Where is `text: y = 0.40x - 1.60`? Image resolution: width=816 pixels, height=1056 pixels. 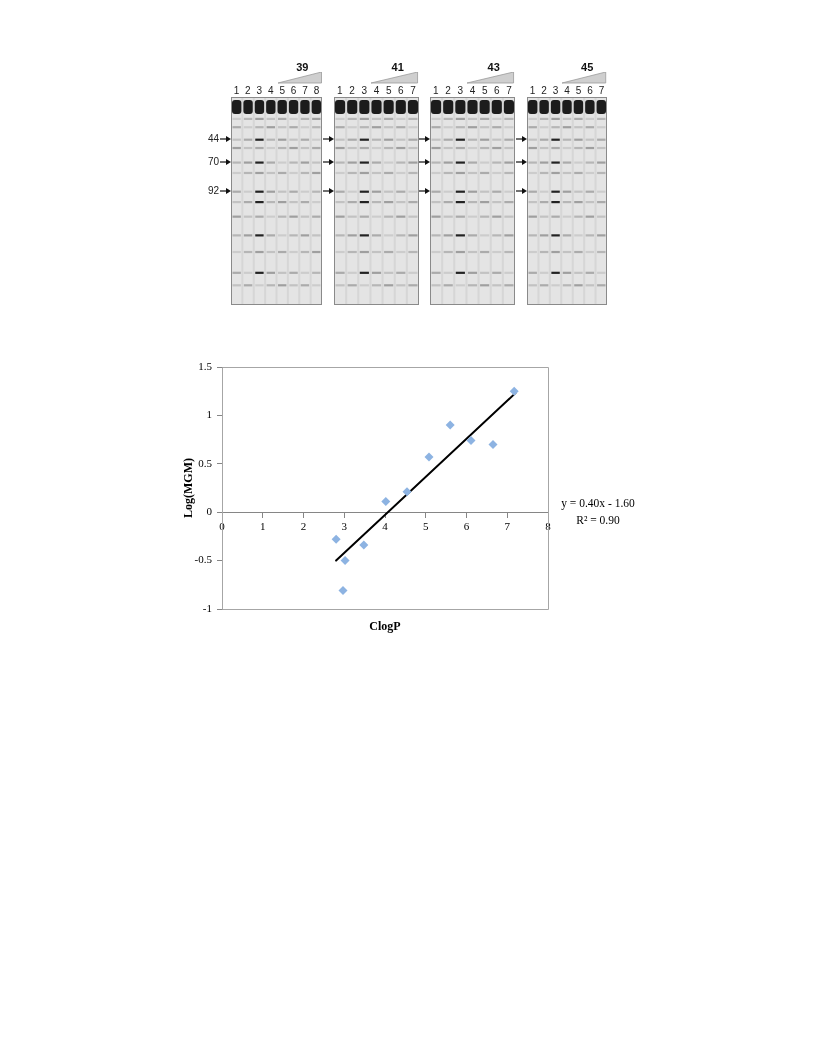
text: y = 0.40x - 1.60 is located at coordinates (598, 503).